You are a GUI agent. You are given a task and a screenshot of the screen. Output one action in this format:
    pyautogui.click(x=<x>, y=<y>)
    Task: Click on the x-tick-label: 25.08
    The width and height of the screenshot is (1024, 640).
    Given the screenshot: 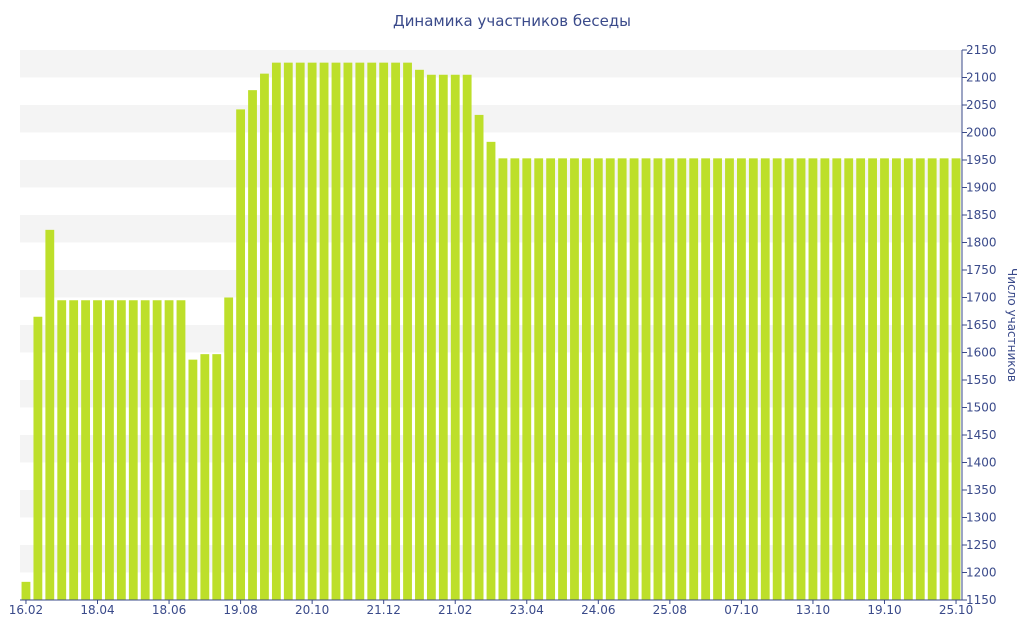 What is the action you would take?
    pyautogui.click(x=670, y=610)
    